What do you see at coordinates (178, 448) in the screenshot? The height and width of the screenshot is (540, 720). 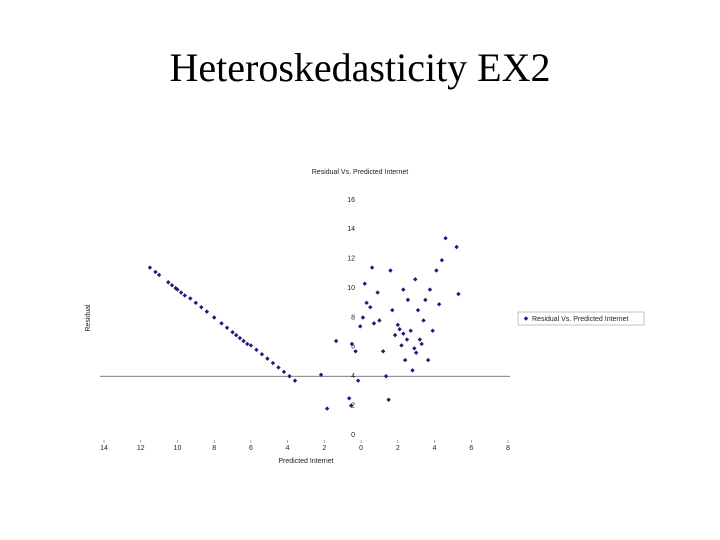 I see `x-tick-label: 10` at bounding box center [178, 448].